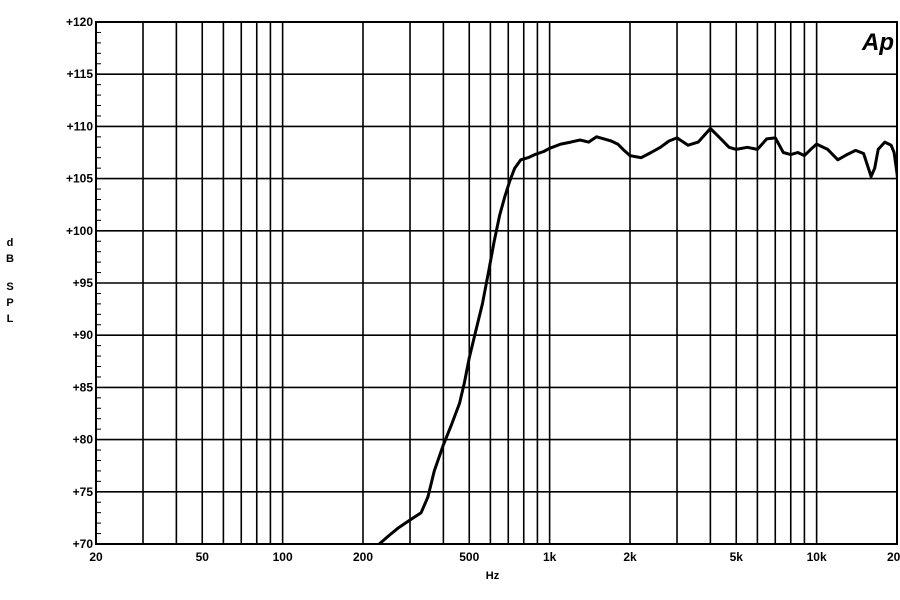 This screenshot has height=600, width=900. What do you see at coordinates (9, 303) in the screenshot?
I see `y-axis-label-letter: P` at bounding box center [9, 303].